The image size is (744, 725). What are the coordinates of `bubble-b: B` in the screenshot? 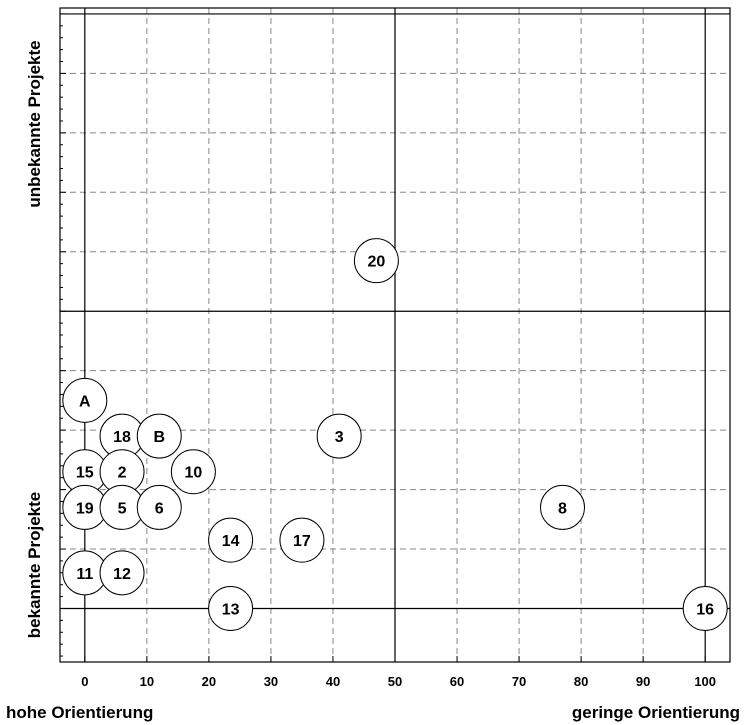 It's located at (159, 436).